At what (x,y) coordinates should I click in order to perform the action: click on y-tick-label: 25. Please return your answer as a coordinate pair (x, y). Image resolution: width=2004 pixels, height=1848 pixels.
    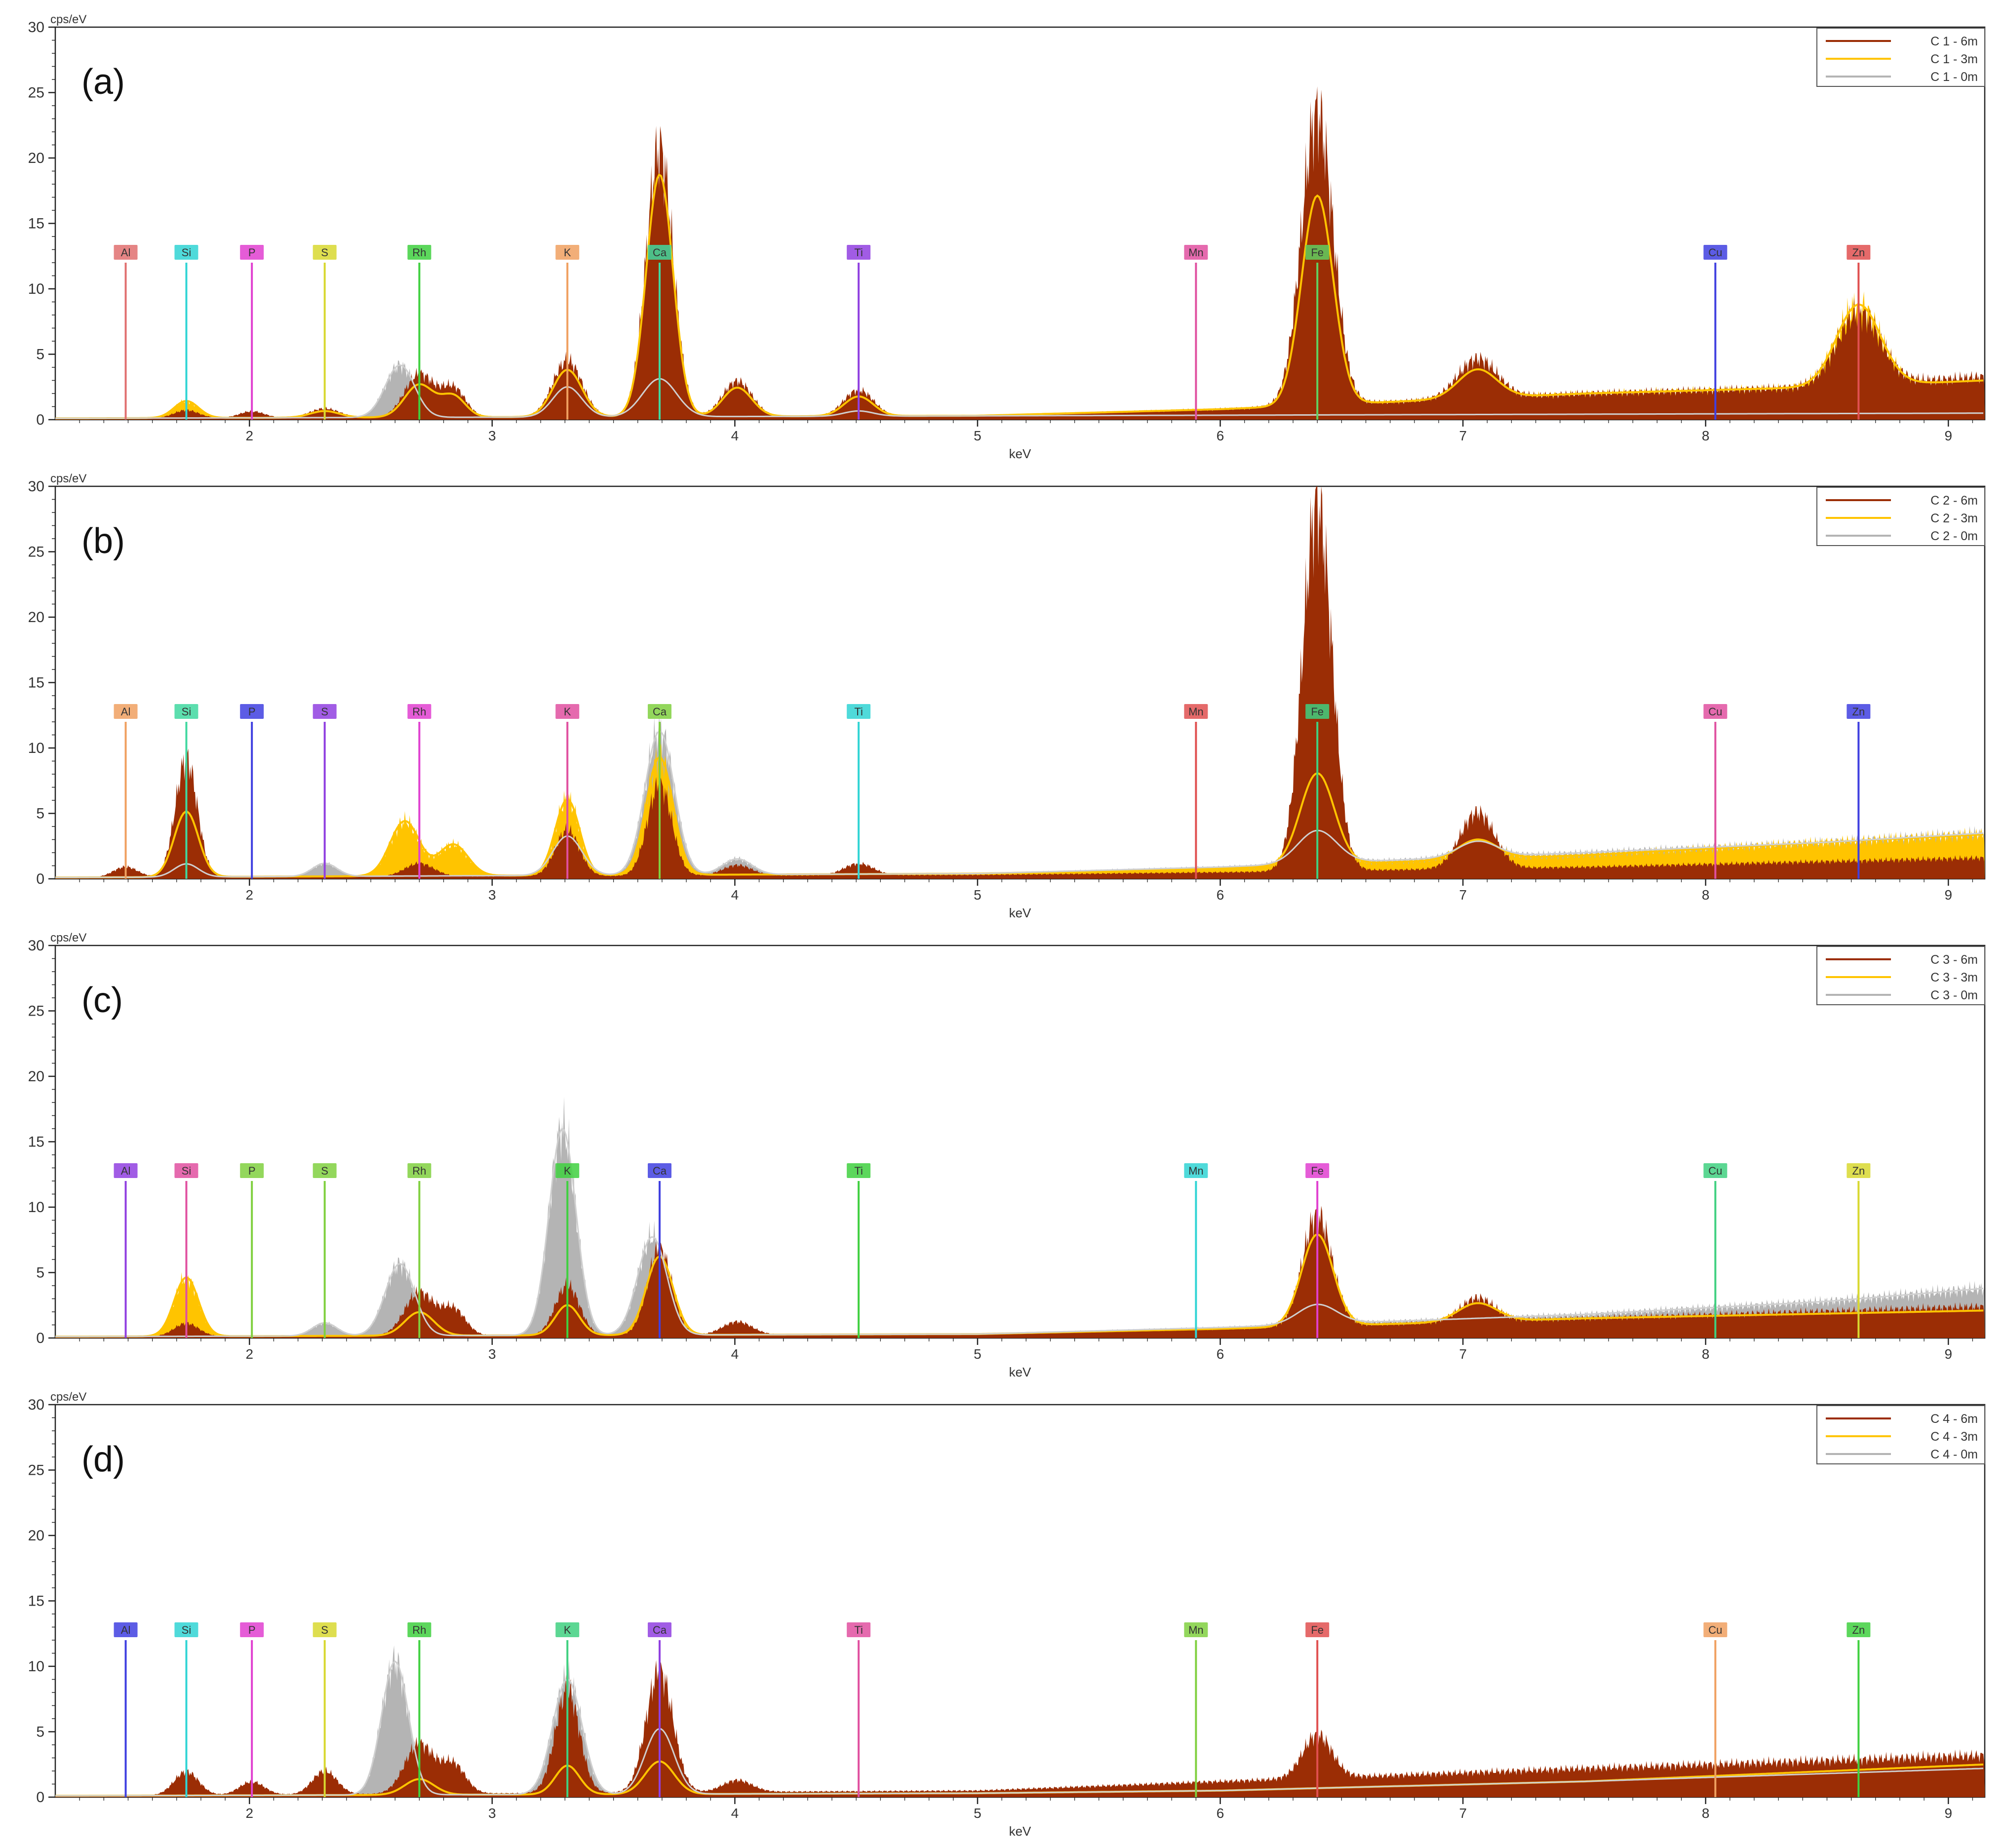
    Looking at the image, I should click on (36, 1012).